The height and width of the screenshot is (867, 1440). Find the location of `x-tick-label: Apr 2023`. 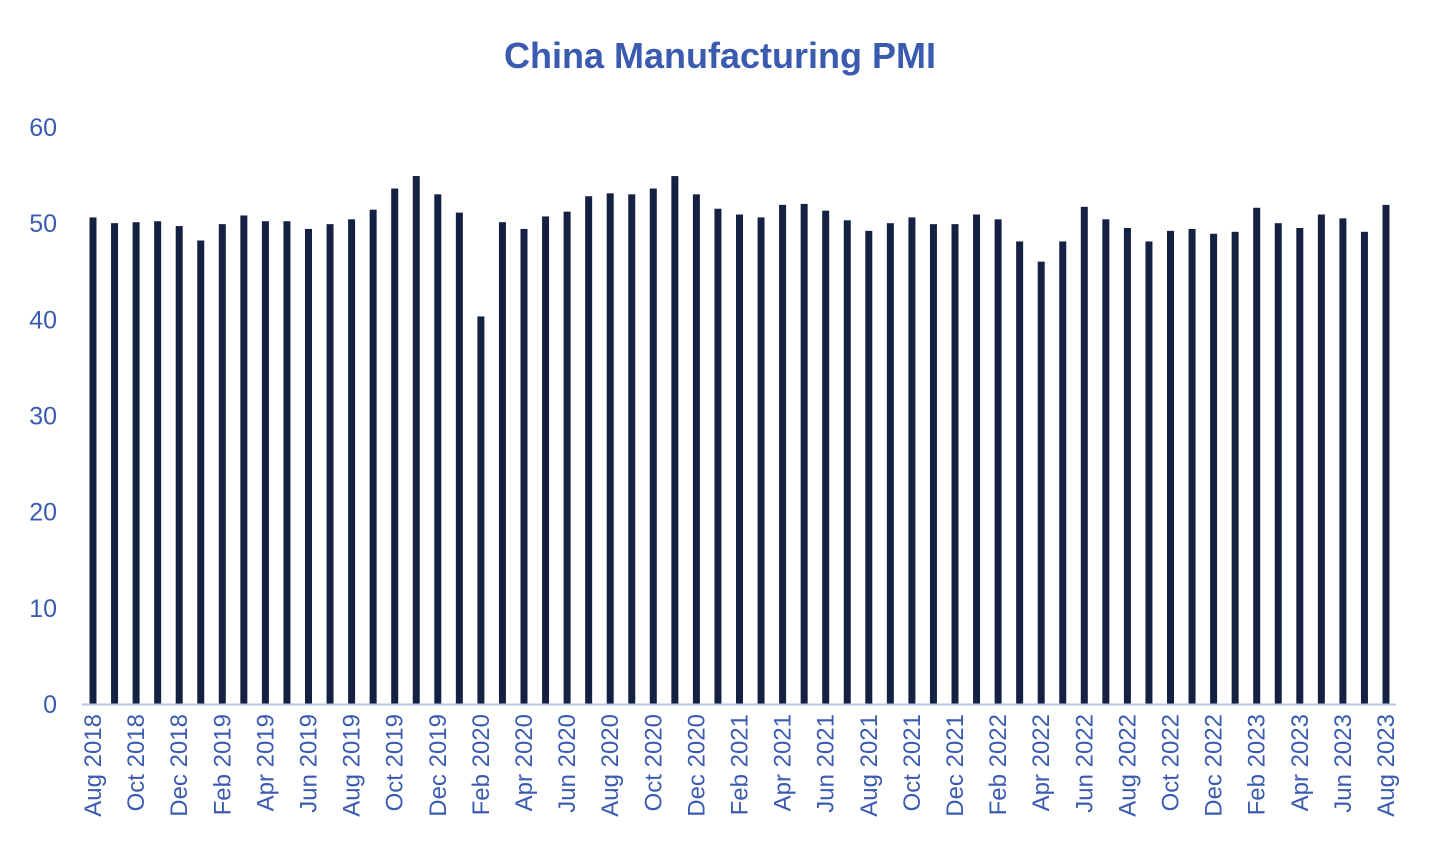

x-tick-label: Apr 2023 is located at coordinates (1300, 762).